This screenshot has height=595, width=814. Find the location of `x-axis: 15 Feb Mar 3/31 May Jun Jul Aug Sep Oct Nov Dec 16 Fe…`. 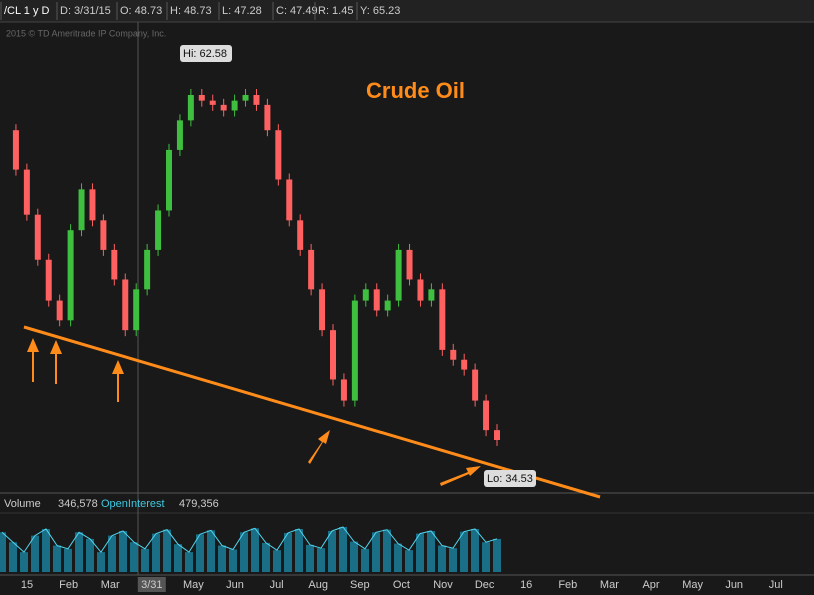

x-axis: 15 Feb Mar 3/31 May Jun Jul Aug Sep Oct Nov Dec 16 Fe… is located at coordinates (402, 584).